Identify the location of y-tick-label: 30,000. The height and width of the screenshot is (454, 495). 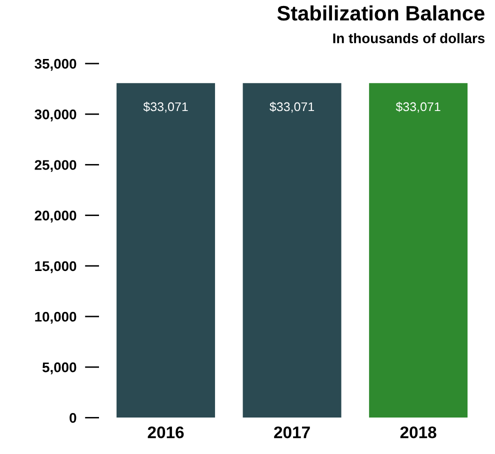
(55, 115).